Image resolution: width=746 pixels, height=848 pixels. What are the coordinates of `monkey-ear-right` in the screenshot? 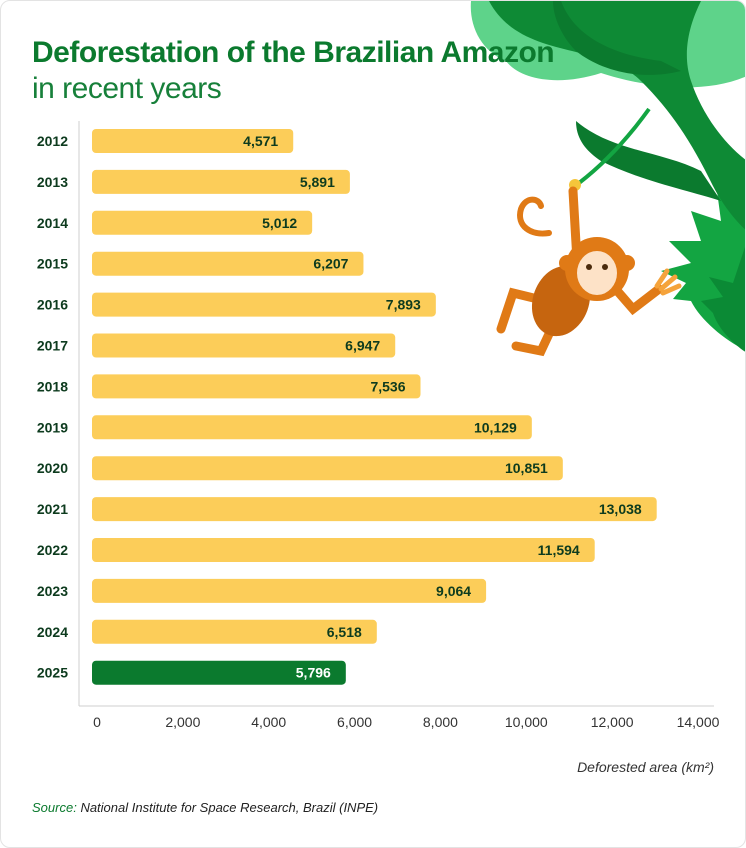 It's located at (627, 263).